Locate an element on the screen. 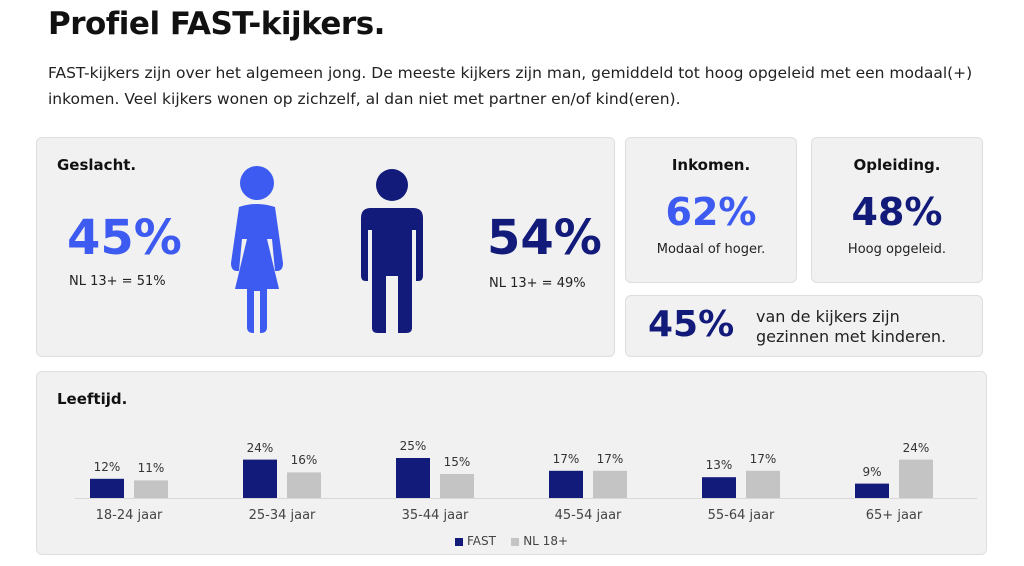 The image size is (1024, 566). data-label-fast-3: 17% is located at coordinates (566, 458).